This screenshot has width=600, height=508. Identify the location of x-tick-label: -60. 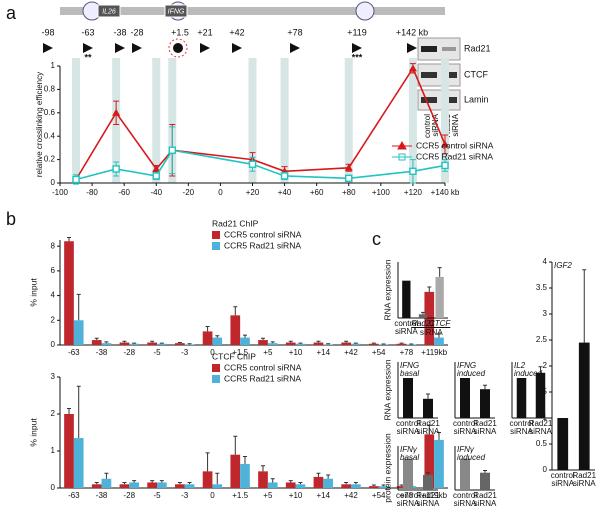
(124, 192).